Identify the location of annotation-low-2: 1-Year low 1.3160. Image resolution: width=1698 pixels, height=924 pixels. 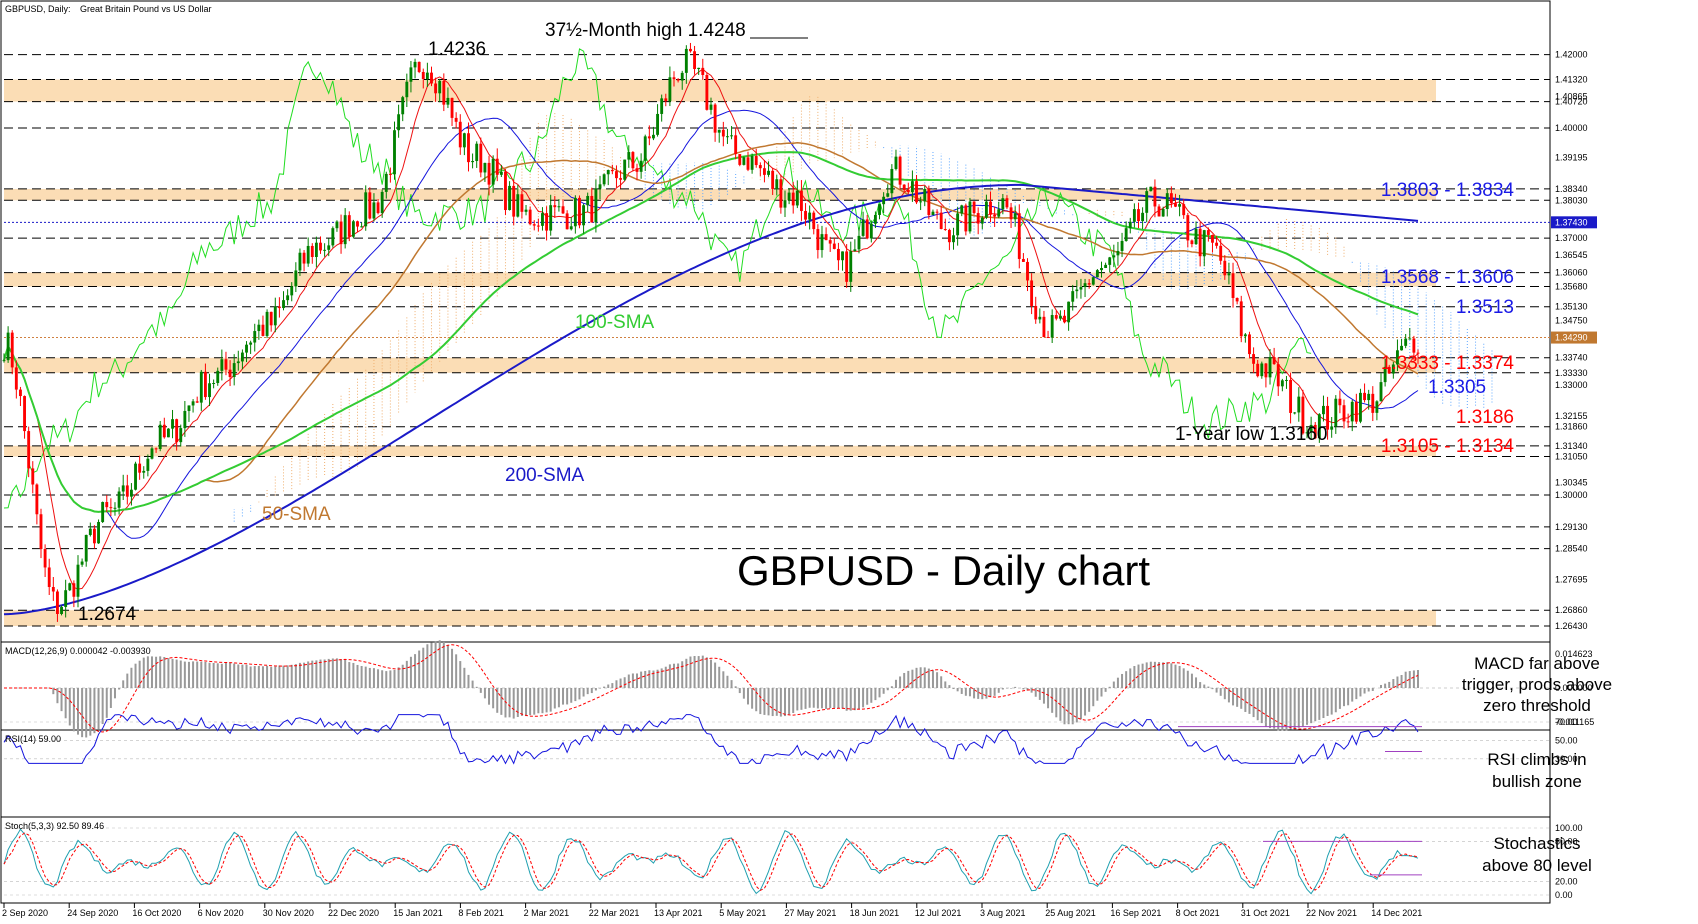
(1251, 434).